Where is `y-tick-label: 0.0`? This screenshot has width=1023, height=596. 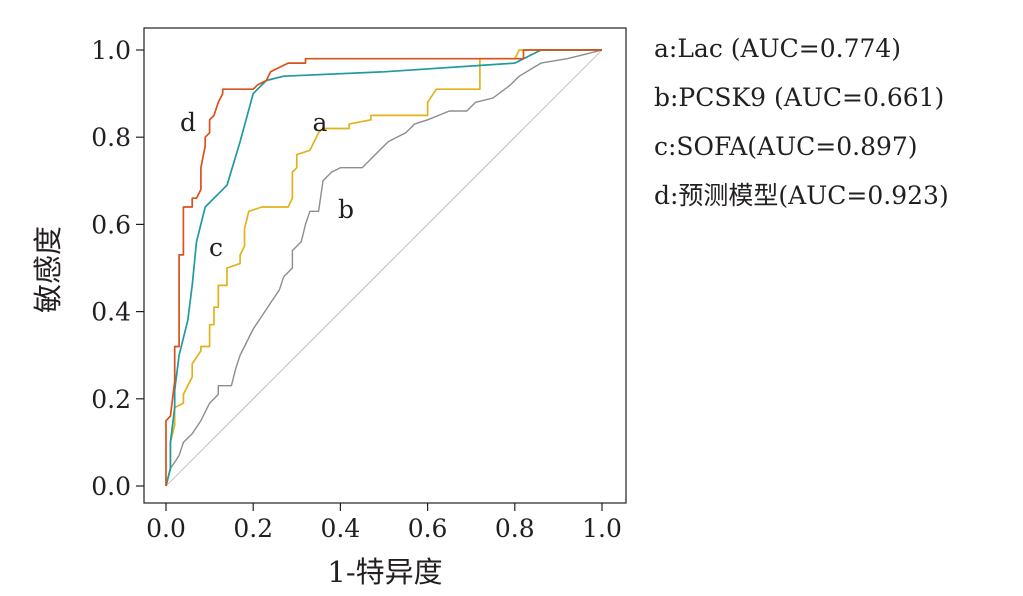
y-tick-label: 0.0 is located at coordinates (111, 486).